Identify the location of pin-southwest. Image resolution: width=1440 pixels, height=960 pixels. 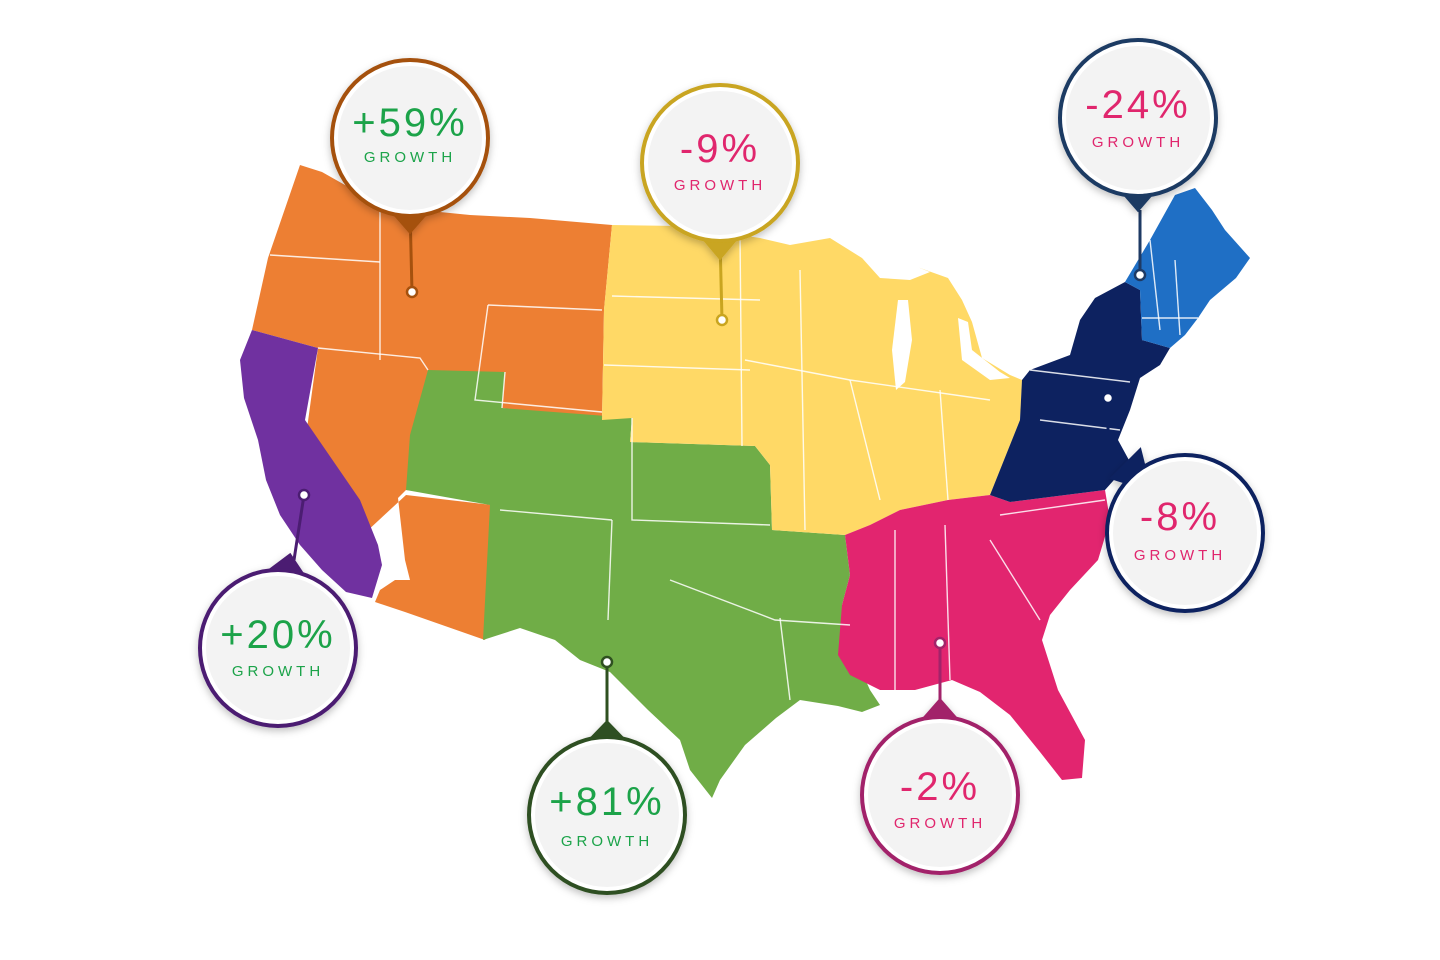
(607, 662).